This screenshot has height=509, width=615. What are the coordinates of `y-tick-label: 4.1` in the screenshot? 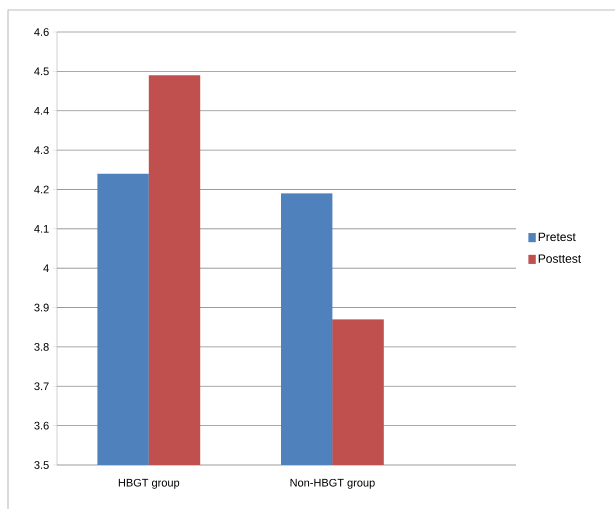 It's located at (41, 229).